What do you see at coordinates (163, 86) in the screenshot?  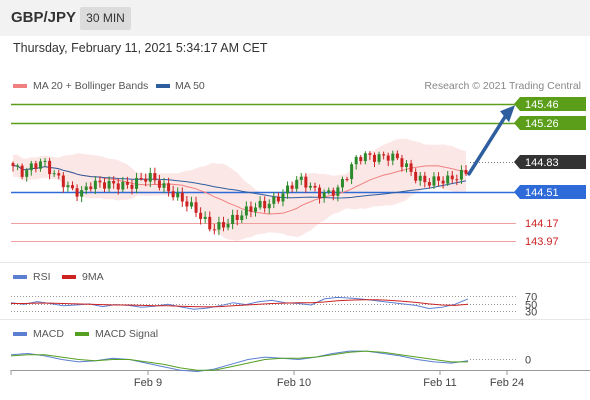 I see `ma50-legend-swatch` at bounding box center [163, 86].